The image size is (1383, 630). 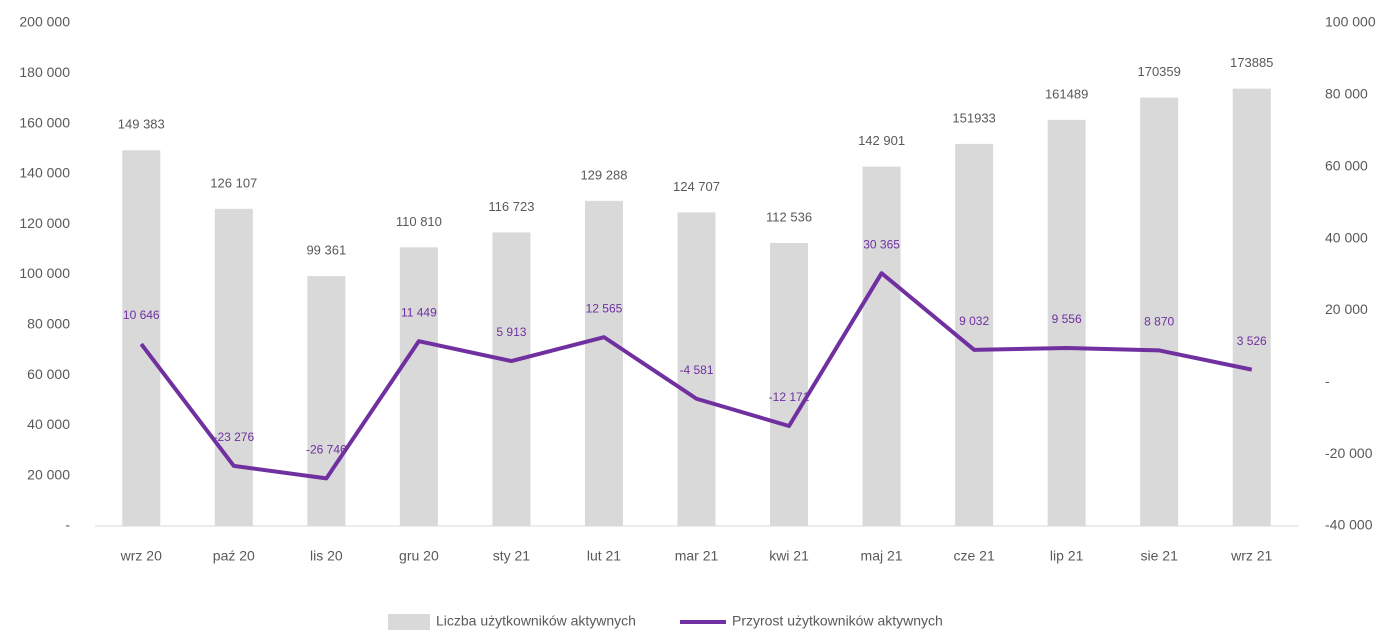 I want to click on y2-tick-label: 80 000, so click(x=1346, y=94).